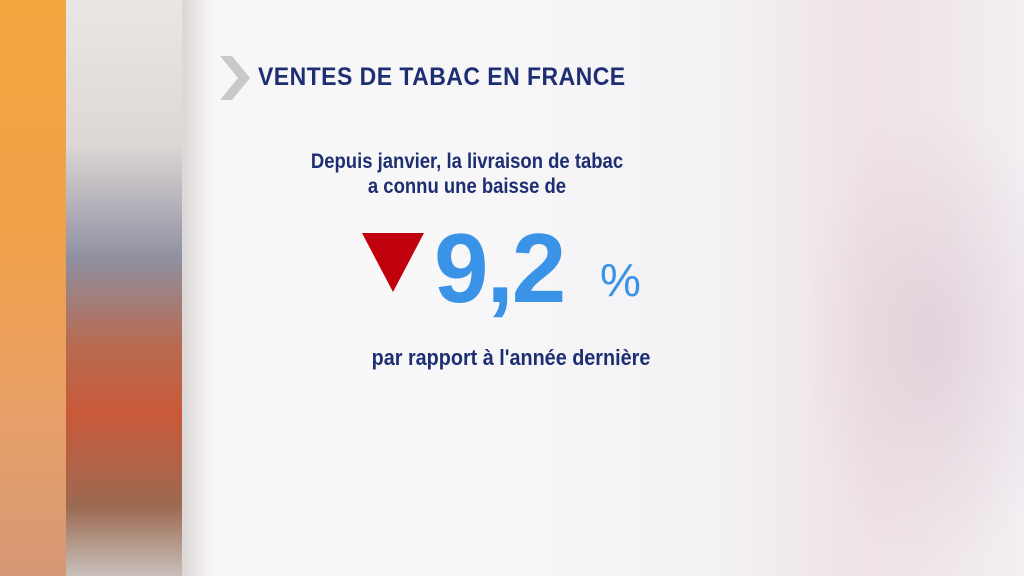 Image resolution: width=1024 pixels, height=576 pixels. Describe the element at coordinates (467, 161) in the screenshot. I see `intro-line: Depuis janvier, la livraison de tabac` at that location.